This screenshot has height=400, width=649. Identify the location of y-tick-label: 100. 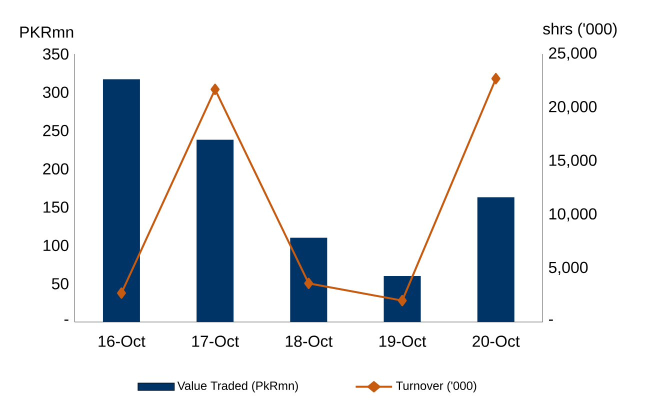
(56, 246).